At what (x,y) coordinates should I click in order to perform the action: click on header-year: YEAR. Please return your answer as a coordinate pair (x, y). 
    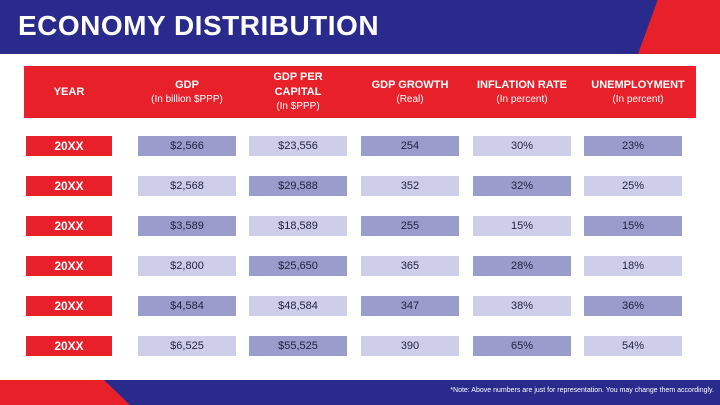
    Looking at the image, I should click on (69, 92).